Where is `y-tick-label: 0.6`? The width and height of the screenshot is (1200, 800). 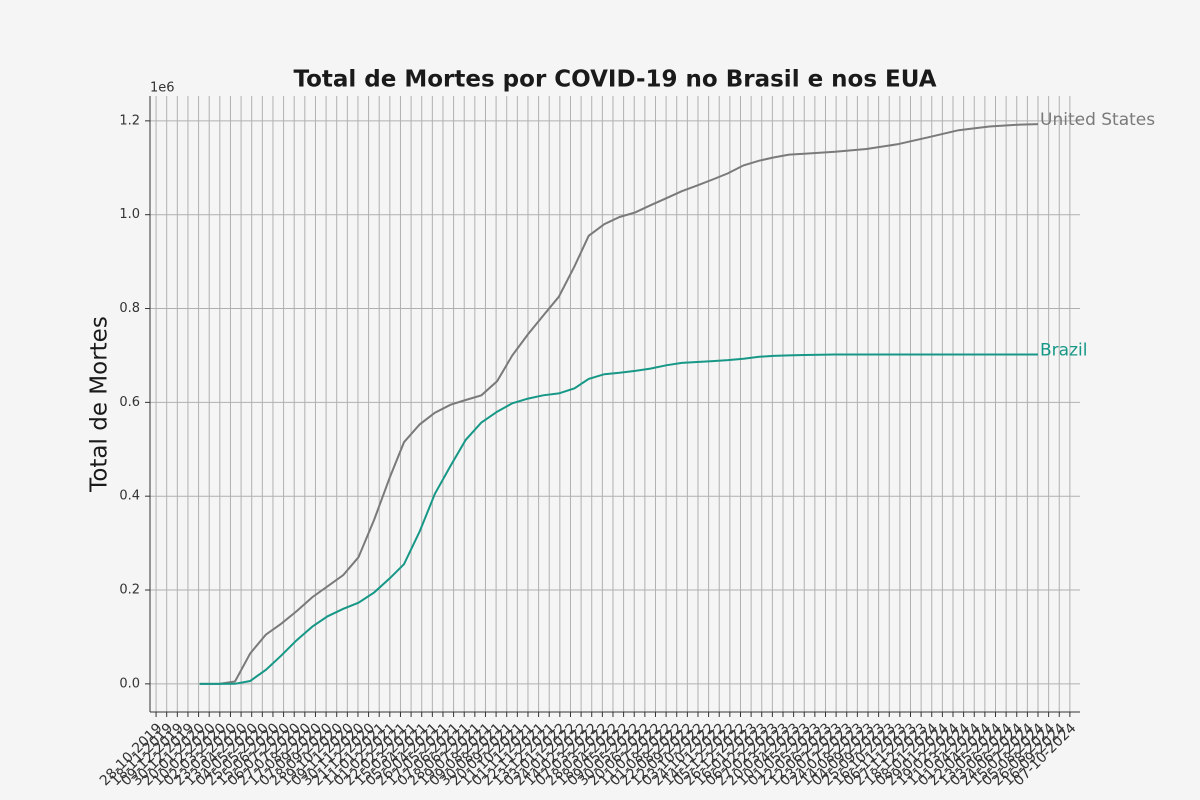 y-tick-label: 0.6 is located at coordinates (129, 402).